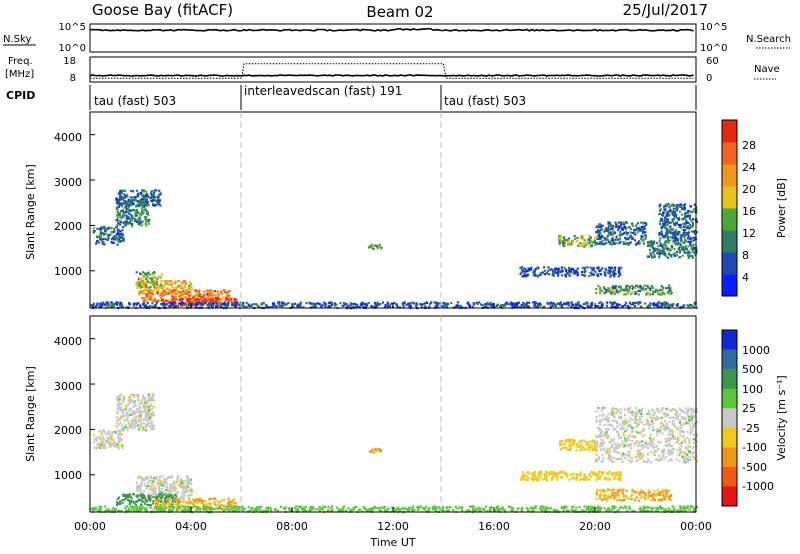  What do you see at coordinates (72, 48) in the screenshot?
I see `nsky-tick-bottom: 10^0` at bounding box center [72, 48].